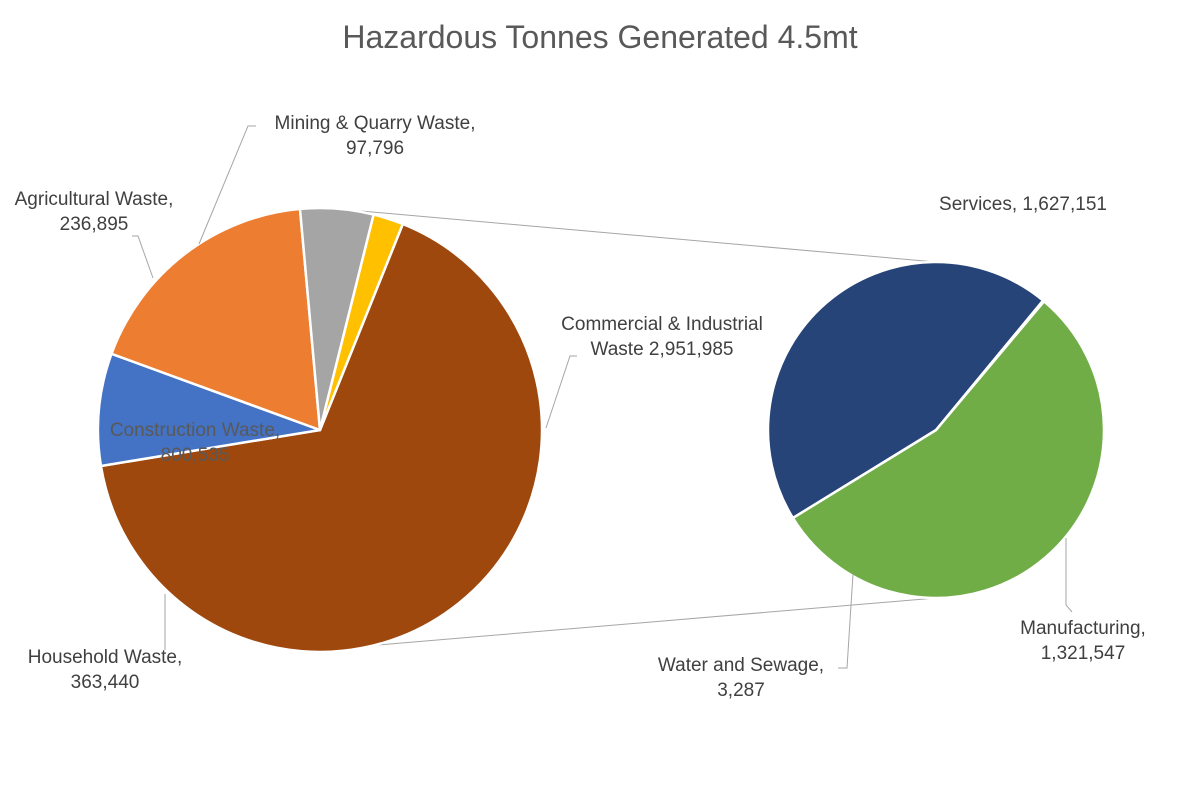 The image size is (1200, 805). Describe the element at coordinates (662, 337) in the screenshot. I see `primary-label-commercial-and-industrial-waste: Commercial & Industrial Waste 2,951,985` at that location.